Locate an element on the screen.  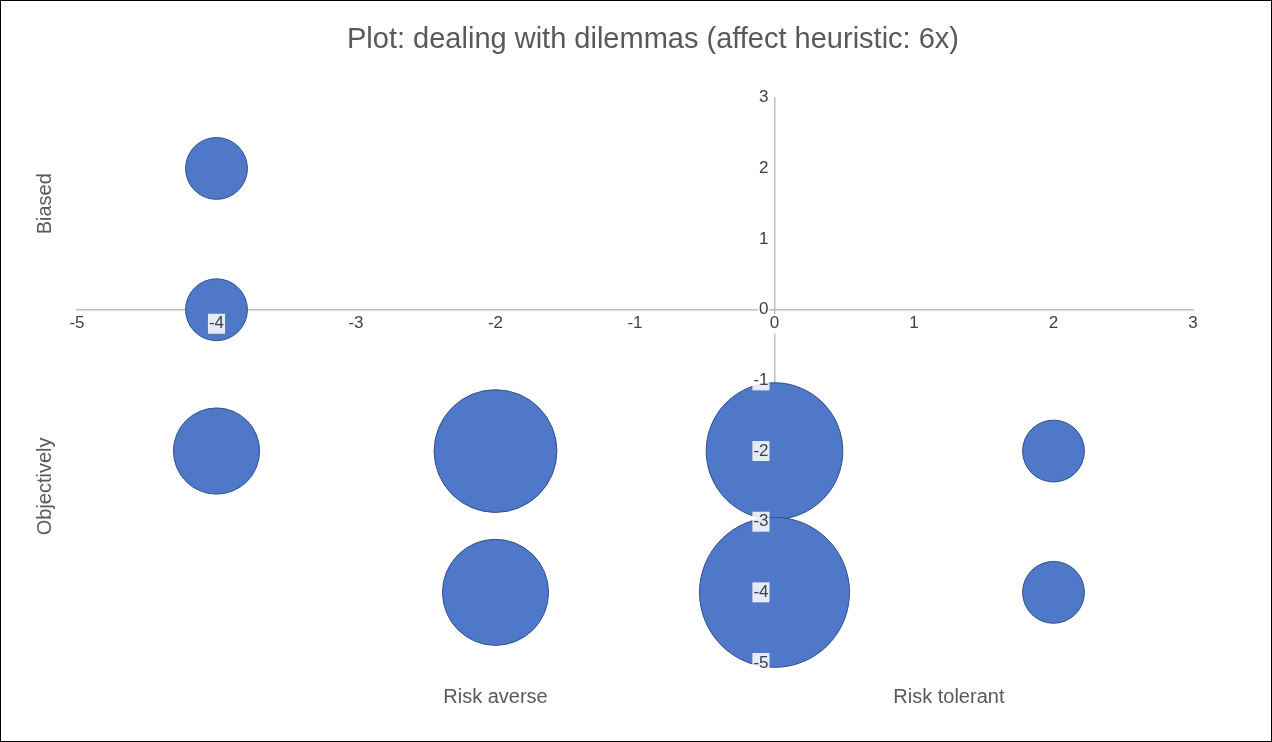
y-tick-label: 2 is located at coordinates (764, 168).